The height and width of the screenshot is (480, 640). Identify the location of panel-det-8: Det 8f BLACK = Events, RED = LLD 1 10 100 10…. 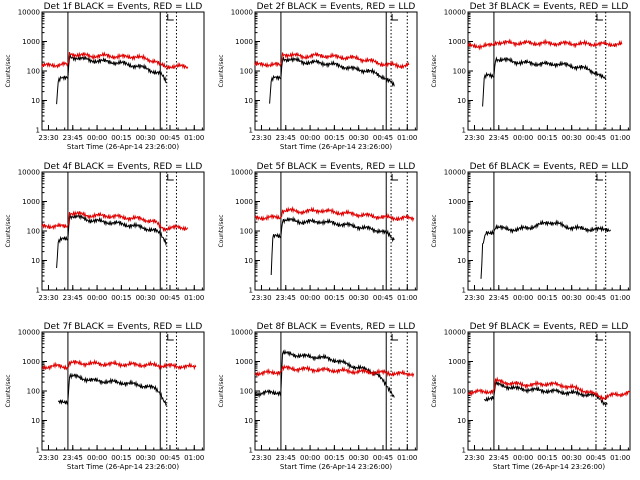
(318, 396).